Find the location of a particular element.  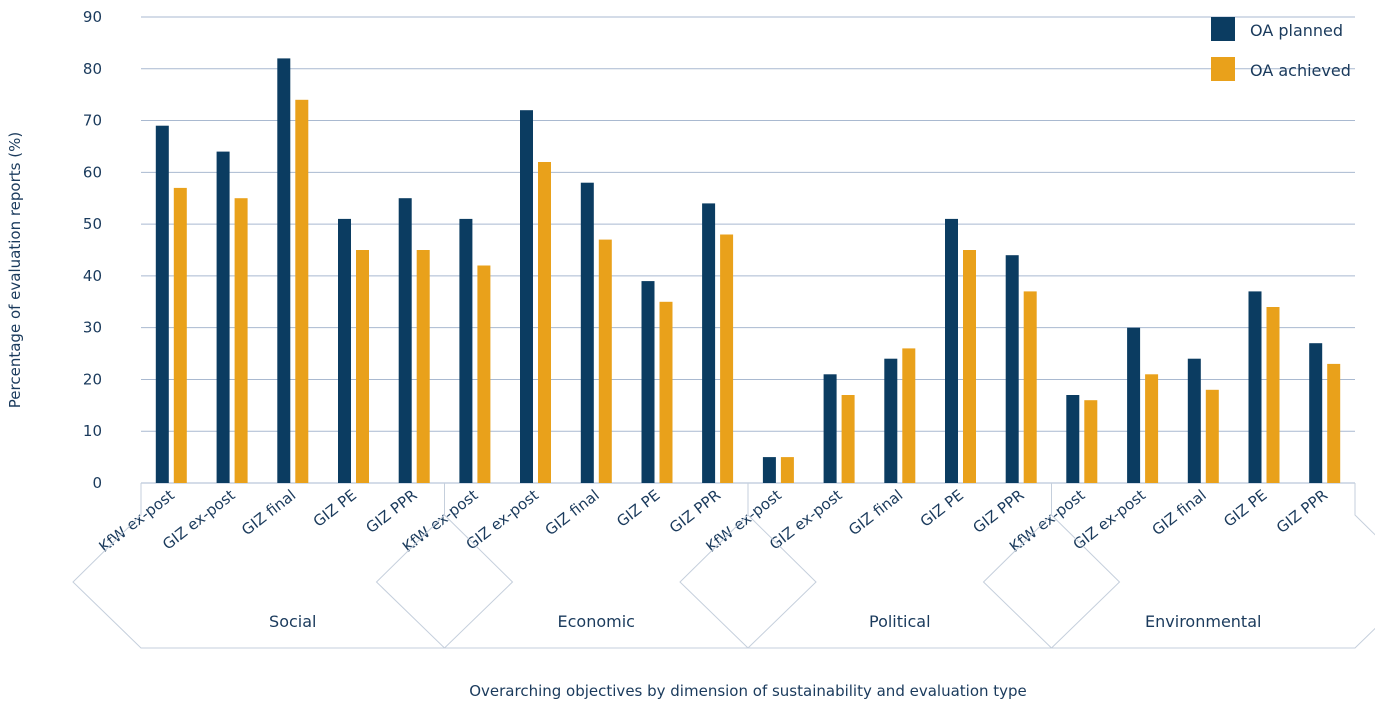

y-tick-label: 0 is located at coordinates (97, 483).